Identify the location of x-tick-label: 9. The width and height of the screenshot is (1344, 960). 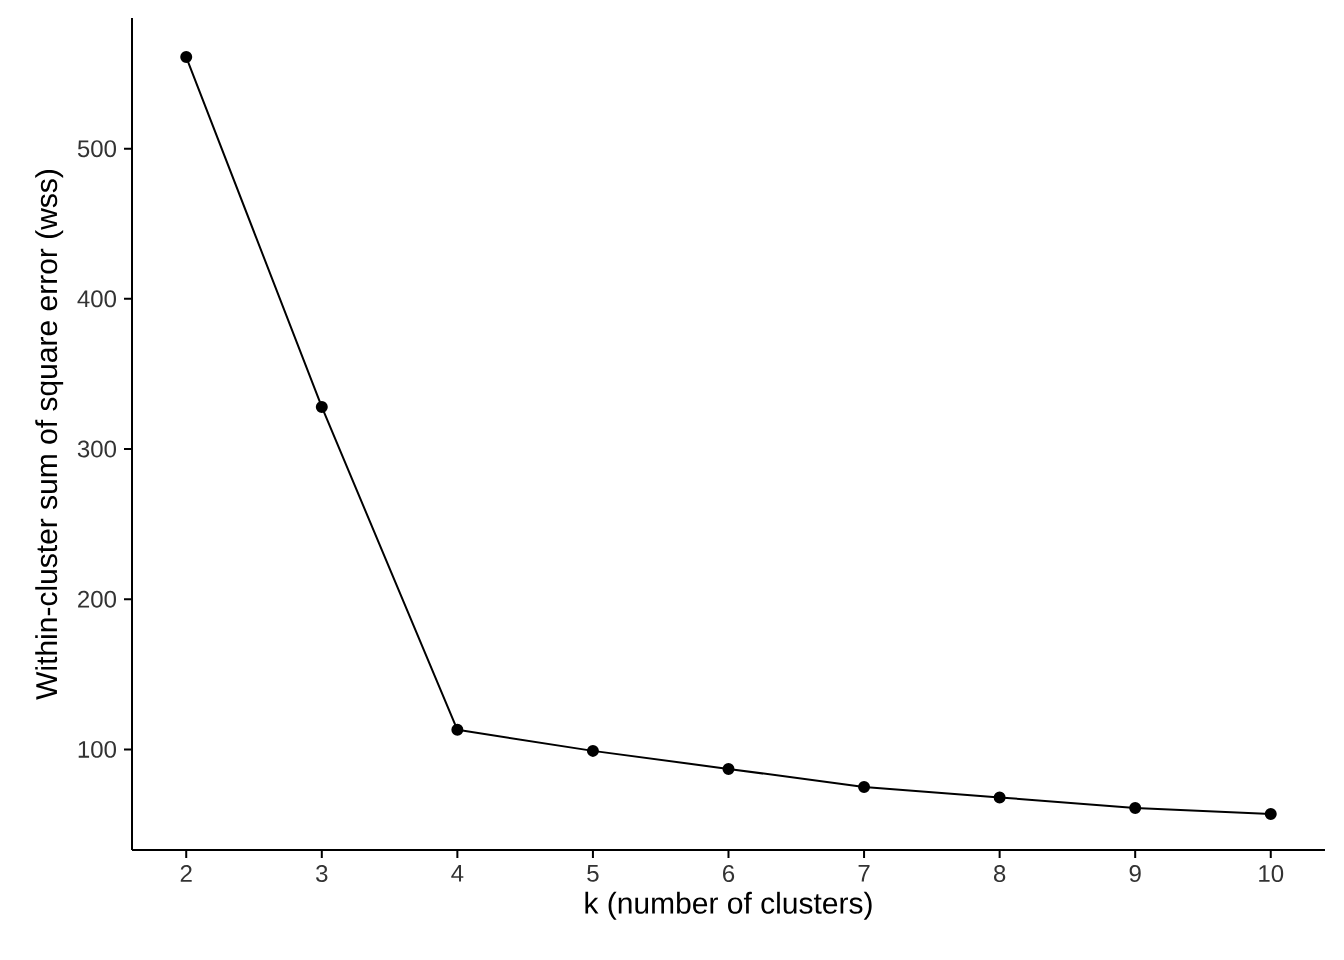
(1135, 874).